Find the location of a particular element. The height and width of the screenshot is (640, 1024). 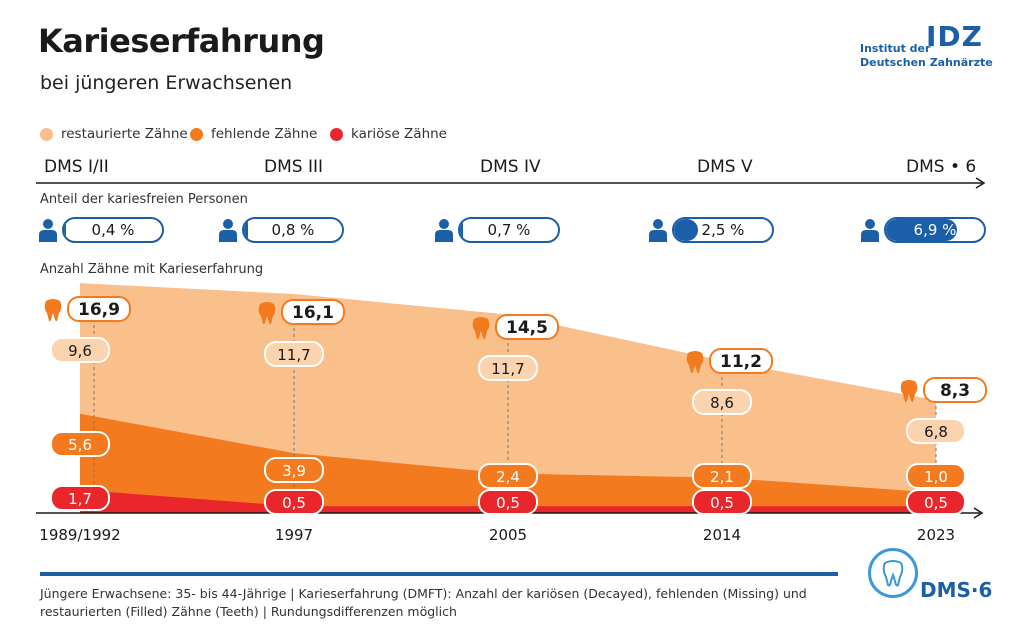

cariesfree-item-3: 0,7 % is located at coordinates (497, 230).